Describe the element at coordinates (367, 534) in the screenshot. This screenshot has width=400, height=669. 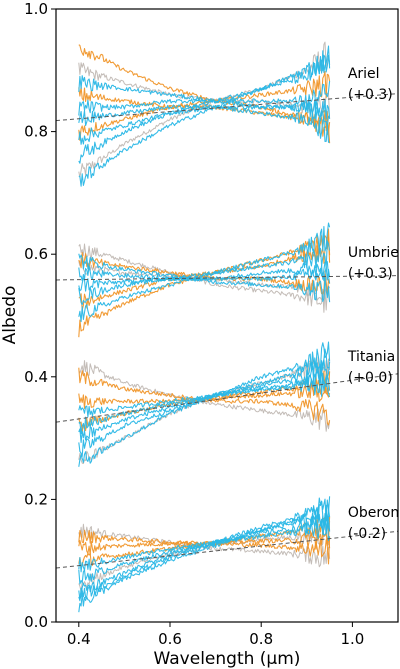
I see `oberon-offset-label: (-0.2)` at that location.